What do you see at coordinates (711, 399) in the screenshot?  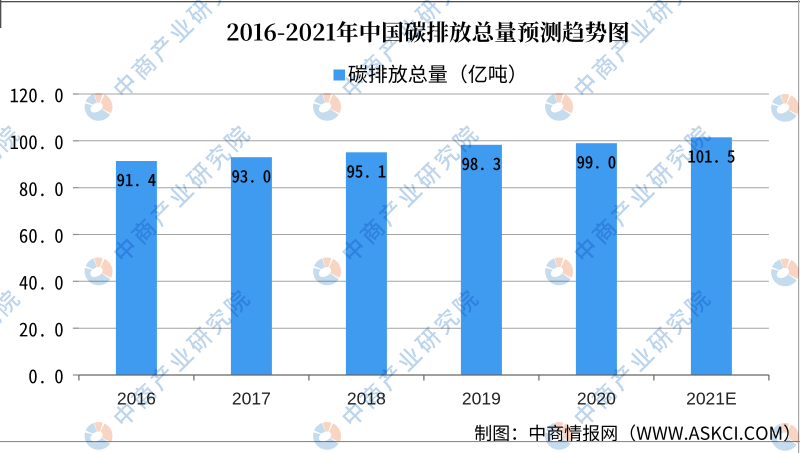 I see `svg-text: 2021E` at bounding box center [711, 399].